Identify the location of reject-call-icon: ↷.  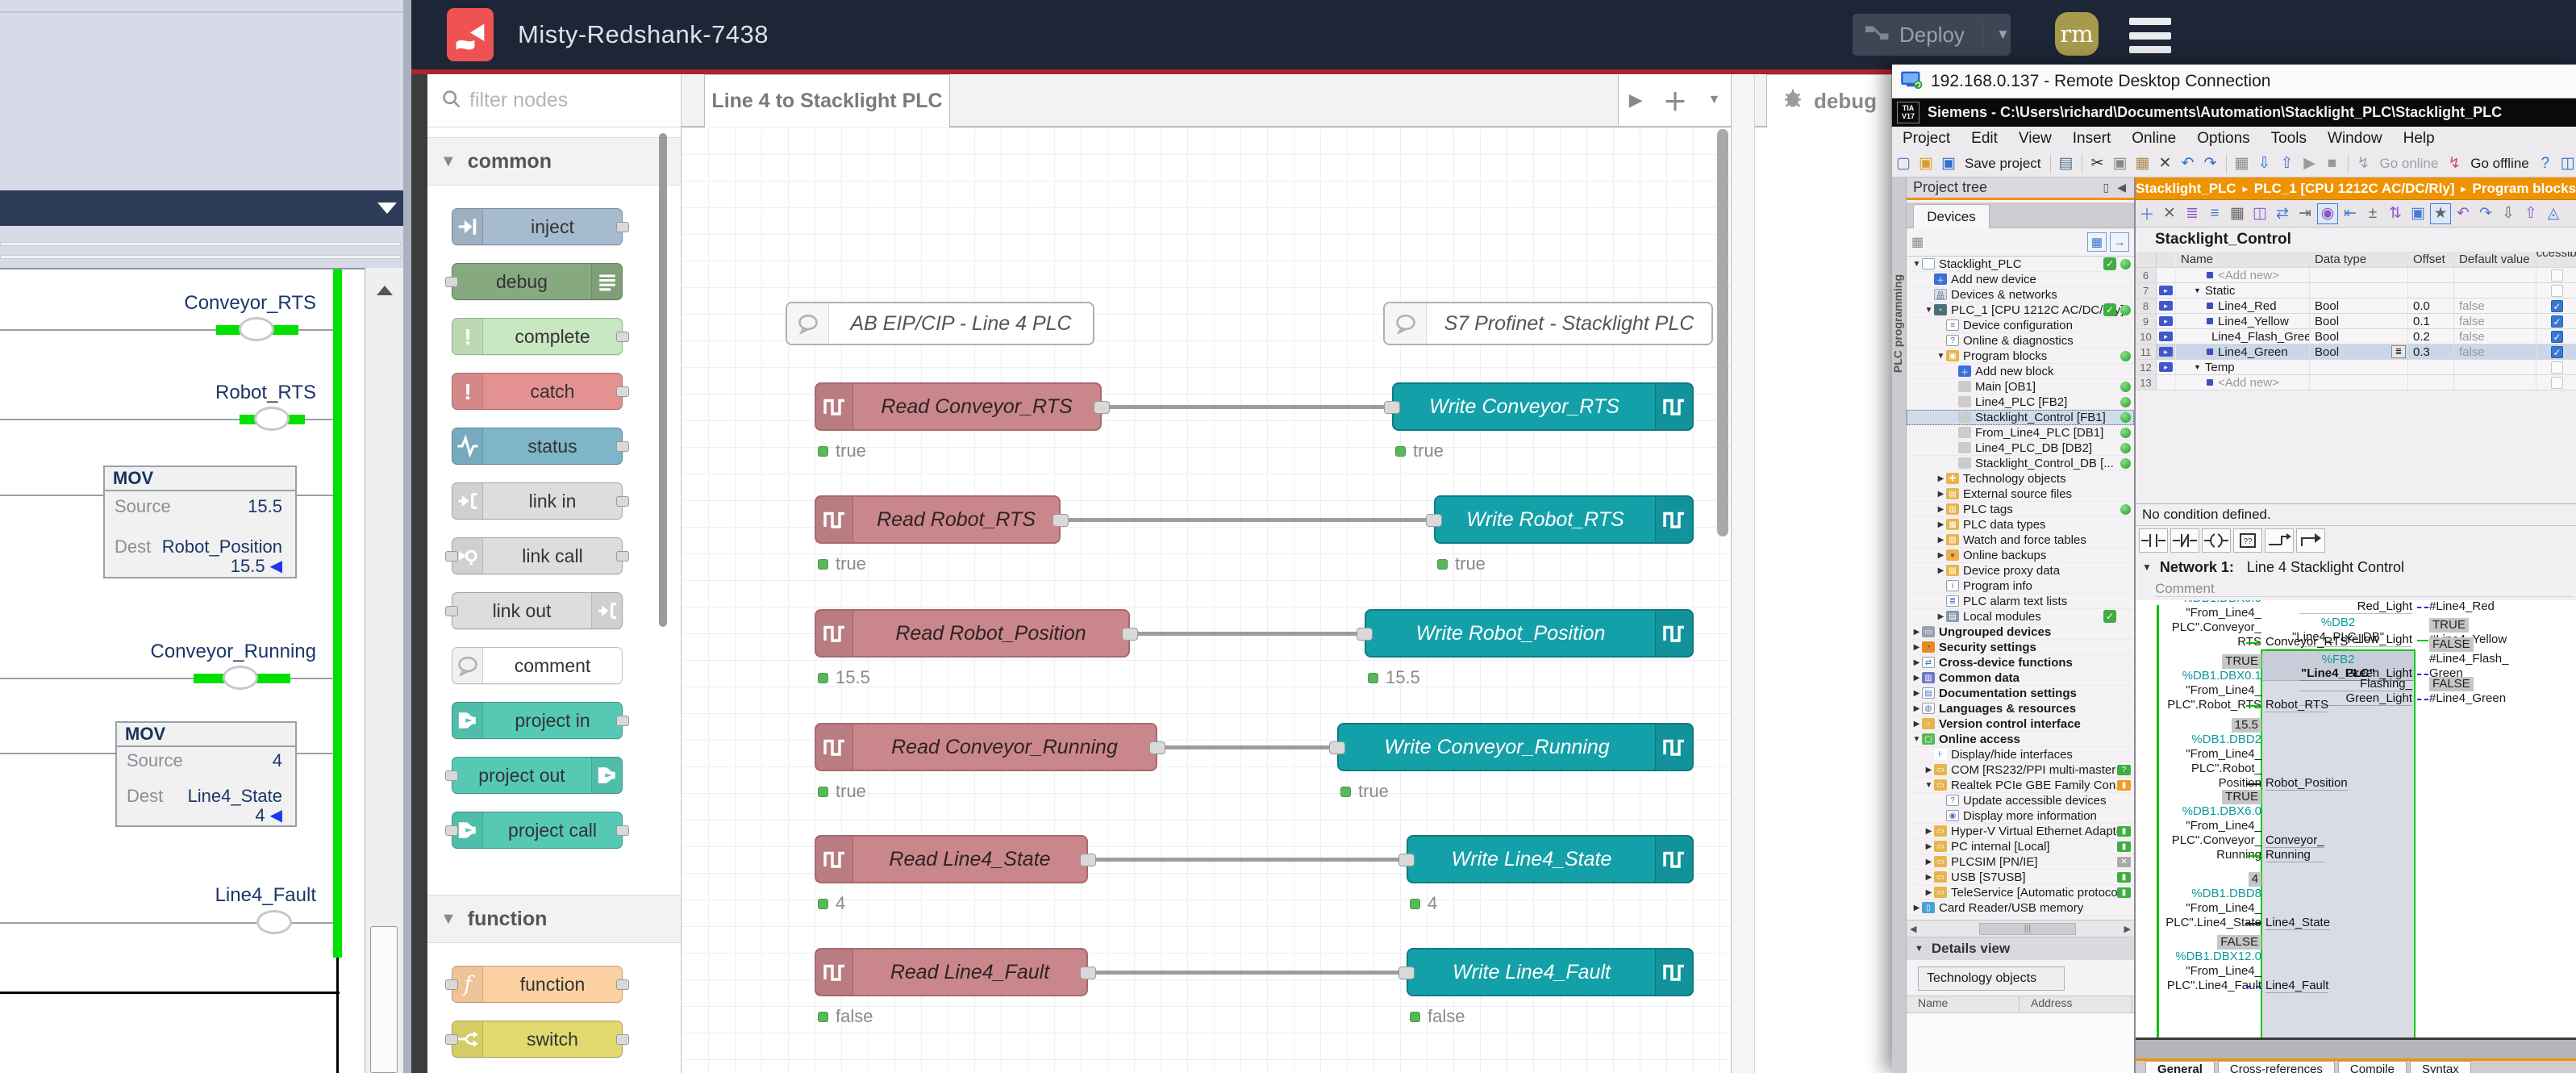
(2485, 213).